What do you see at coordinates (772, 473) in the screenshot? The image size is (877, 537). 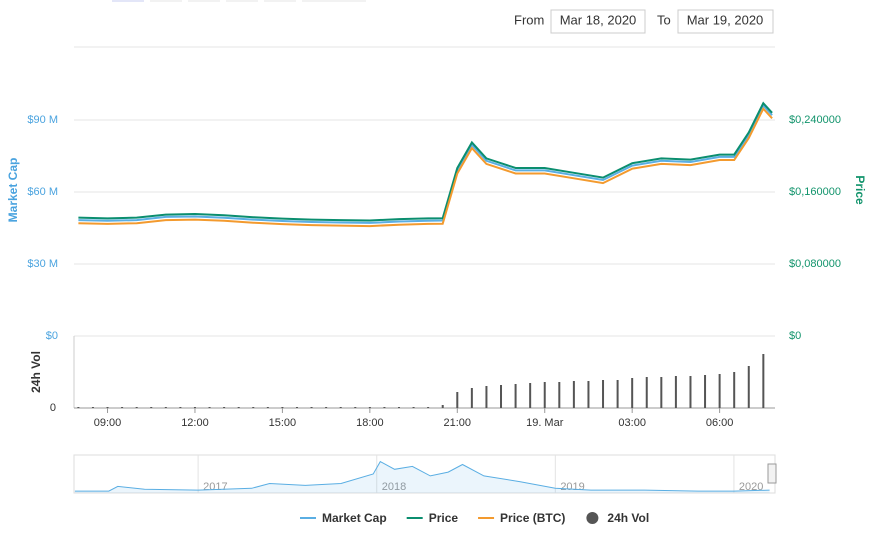 I see `nav-handle` at bounding box center [772, 473].